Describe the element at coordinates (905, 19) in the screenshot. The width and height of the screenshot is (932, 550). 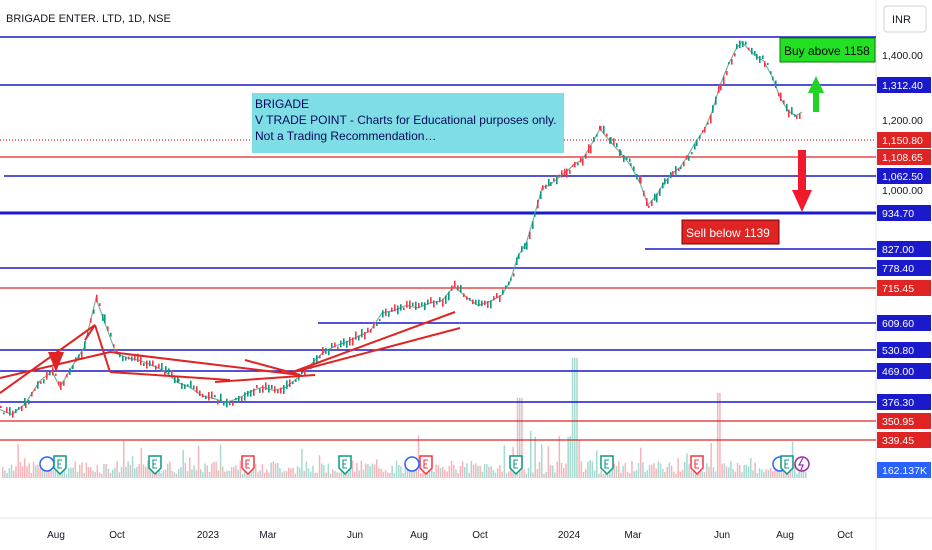
I see `currency-button` at that location.